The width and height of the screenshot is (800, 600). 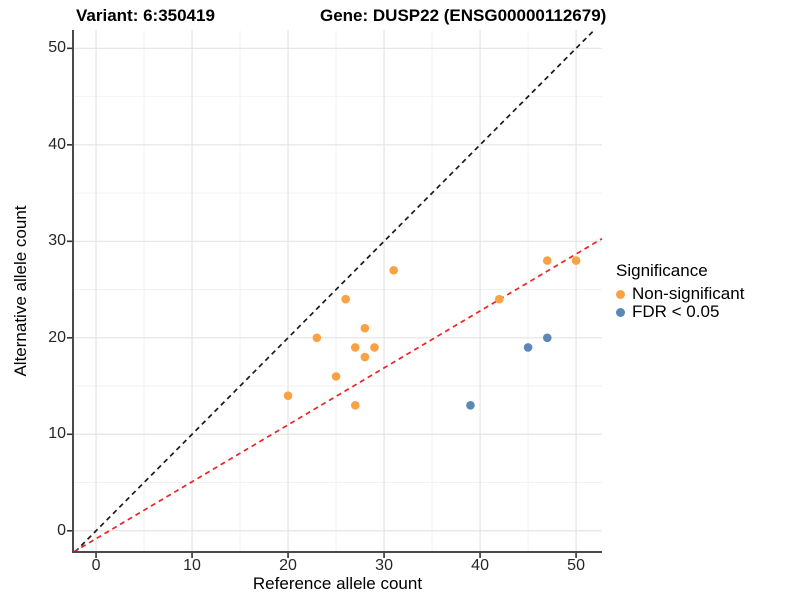 What do you see at coordinates (337, 583) in the screenshot?
I see `x-axis-title: Reference allele count` at bounding box center [337, 583].